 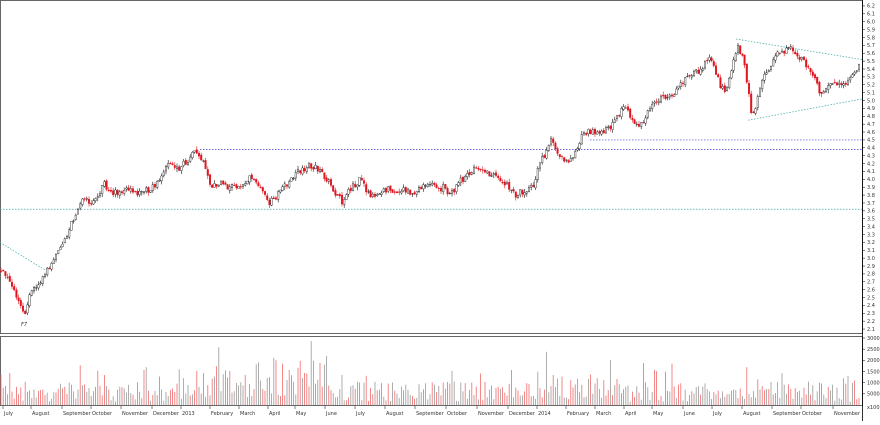 I want to click on price-tick-label: 5.4, so click(x=871, y=70).